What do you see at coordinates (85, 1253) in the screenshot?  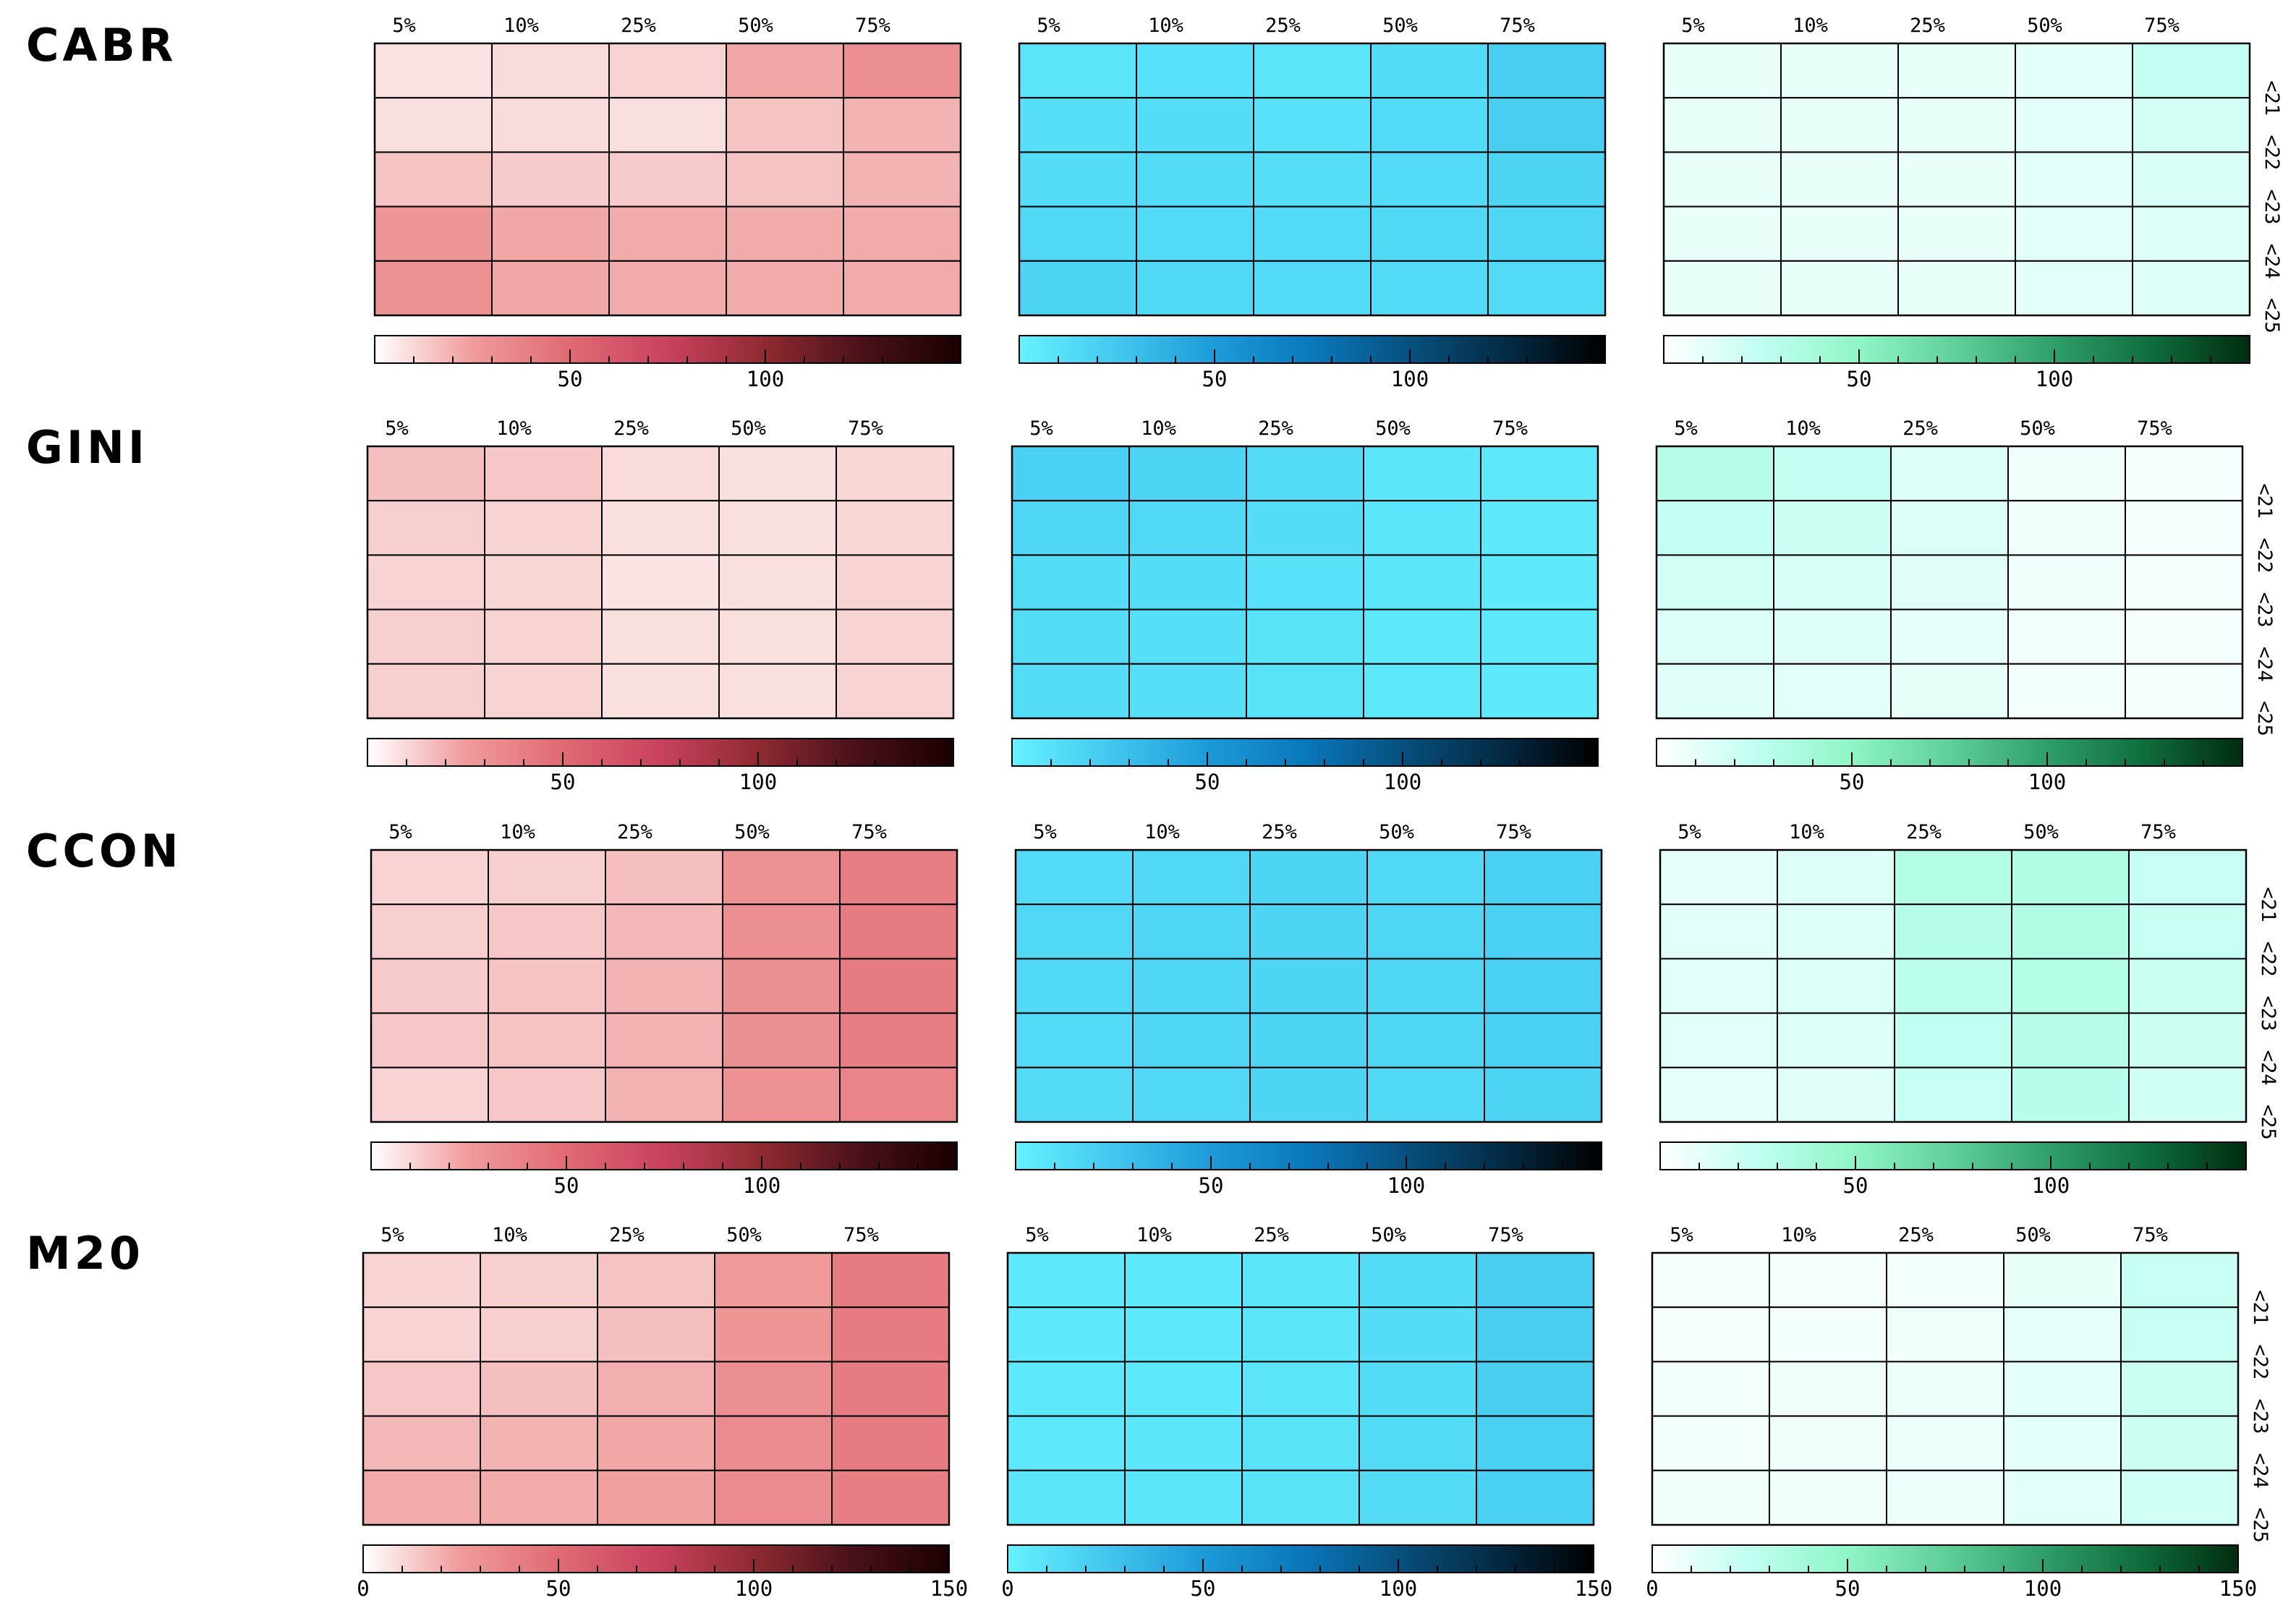 I see `panel-title-m20: M20` at bounding box center [85, 1253].